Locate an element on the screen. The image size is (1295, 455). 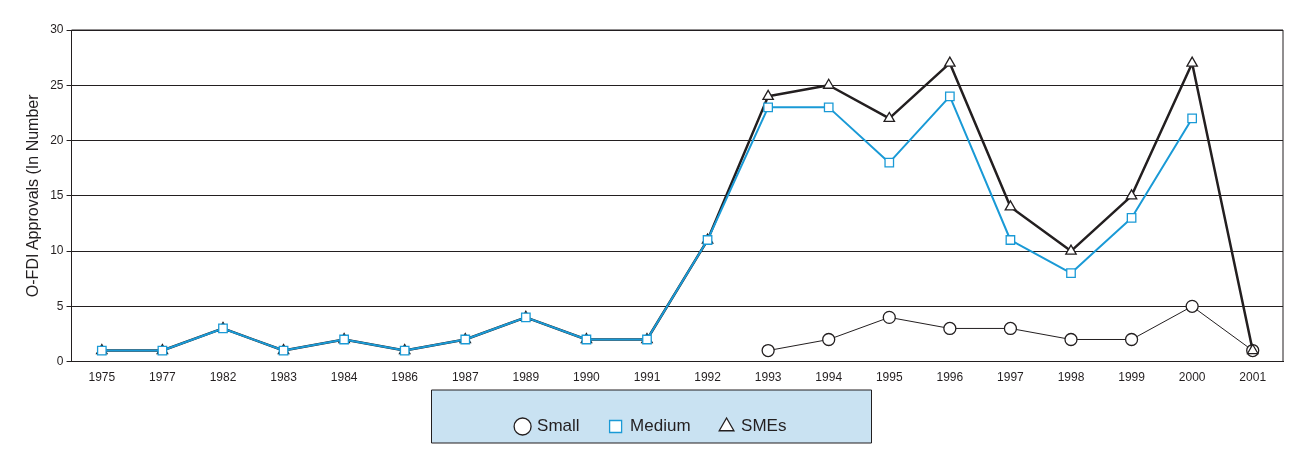
x-tick-label: 1995 is located at coordinates (889, 377).